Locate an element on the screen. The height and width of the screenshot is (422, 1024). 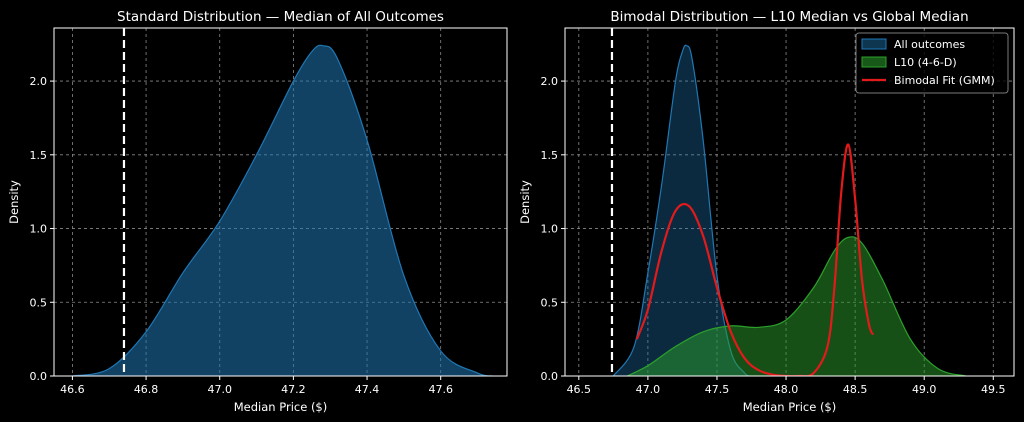
series-outline-l10-4-6-d is located at coordinates (796, 306).